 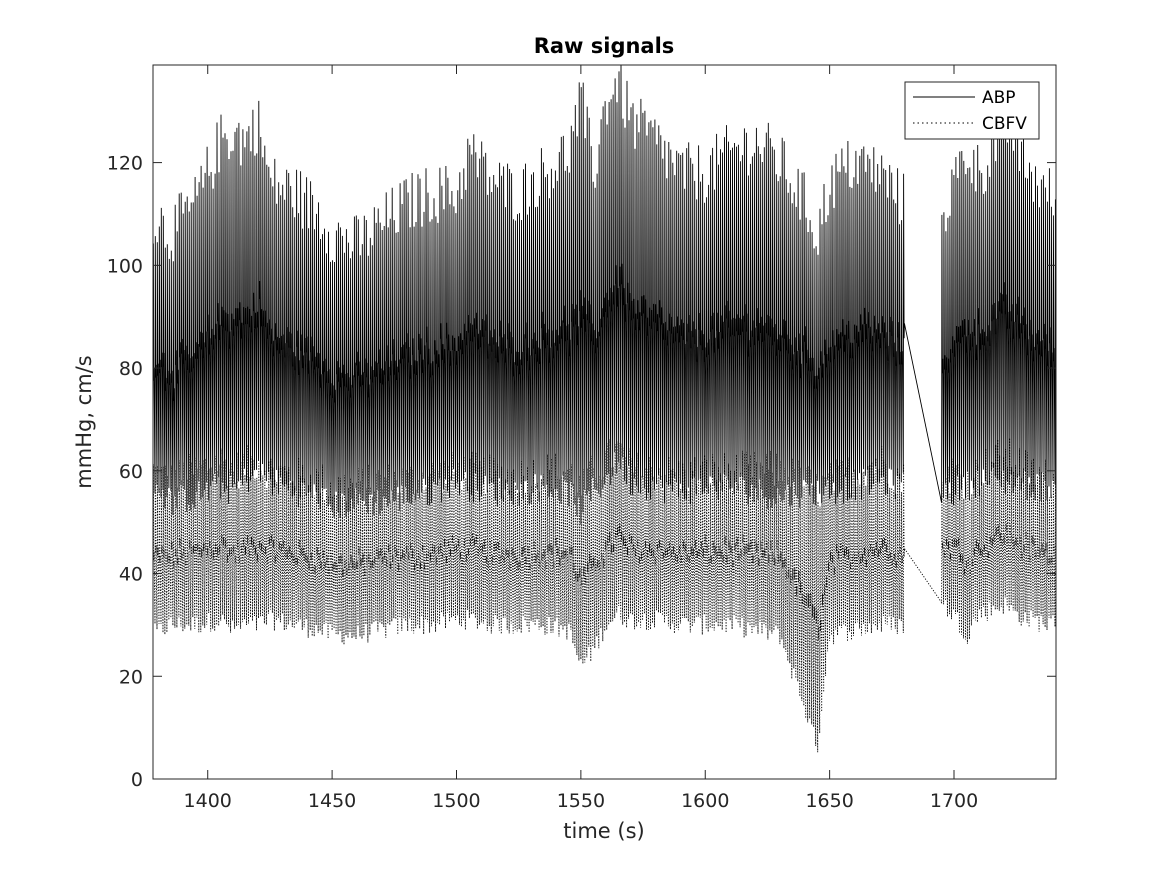 I want to click on legend-box, so click(x=972, y=110).